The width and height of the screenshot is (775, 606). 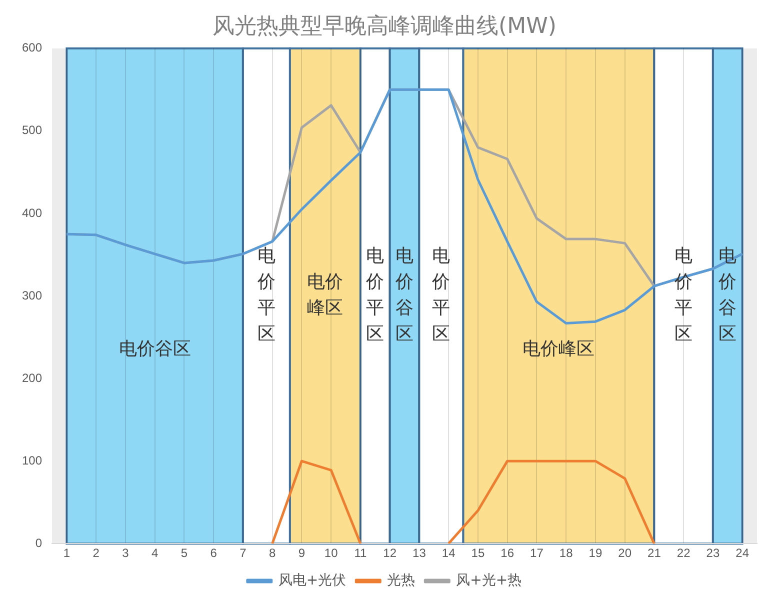 I want to click on x-tick-label: 7, so click(x=243, y=553).